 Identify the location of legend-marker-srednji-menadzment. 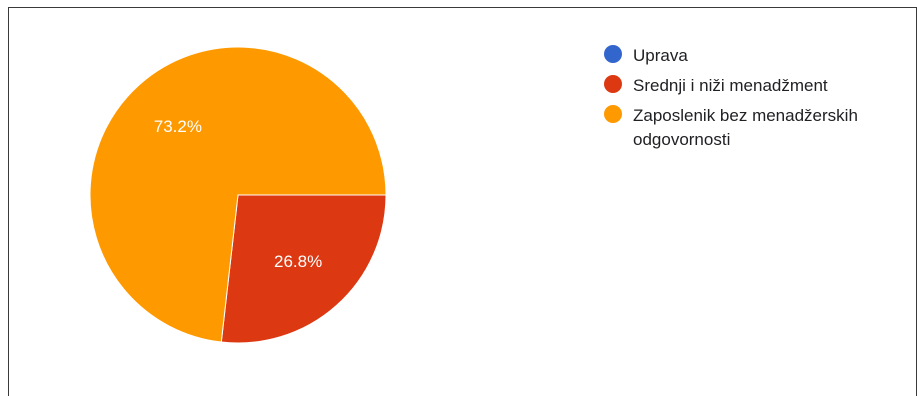
(613, 84).